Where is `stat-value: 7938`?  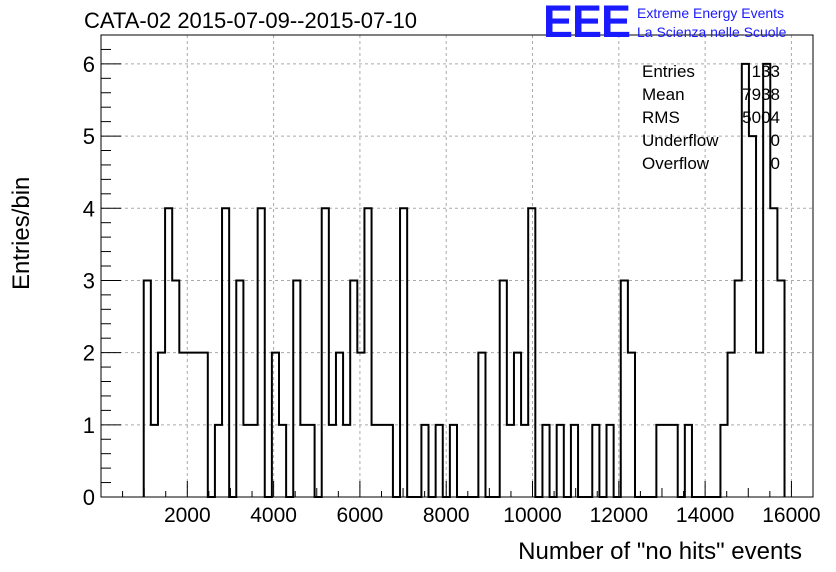 stat-value: 7938 is located at coordinates (761, 94).